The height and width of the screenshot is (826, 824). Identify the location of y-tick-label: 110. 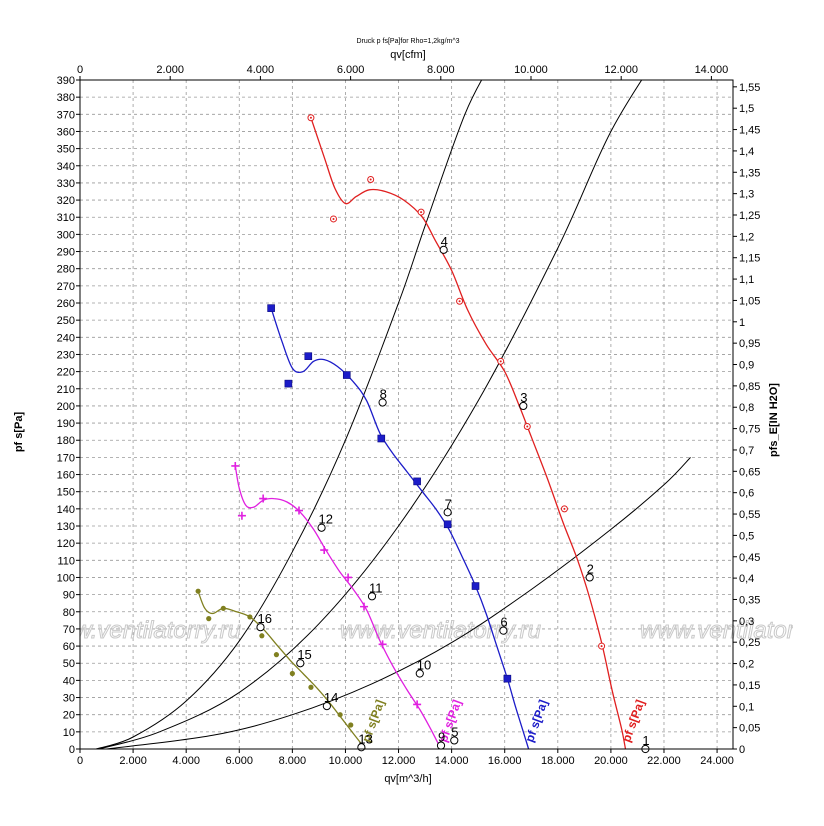
(66, 561).